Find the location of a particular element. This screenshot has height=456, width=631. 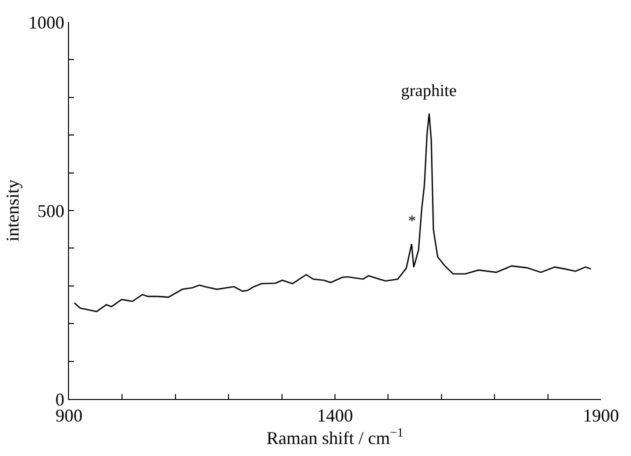

y-tick-label: 1000 is located at coordinates (46, 22).